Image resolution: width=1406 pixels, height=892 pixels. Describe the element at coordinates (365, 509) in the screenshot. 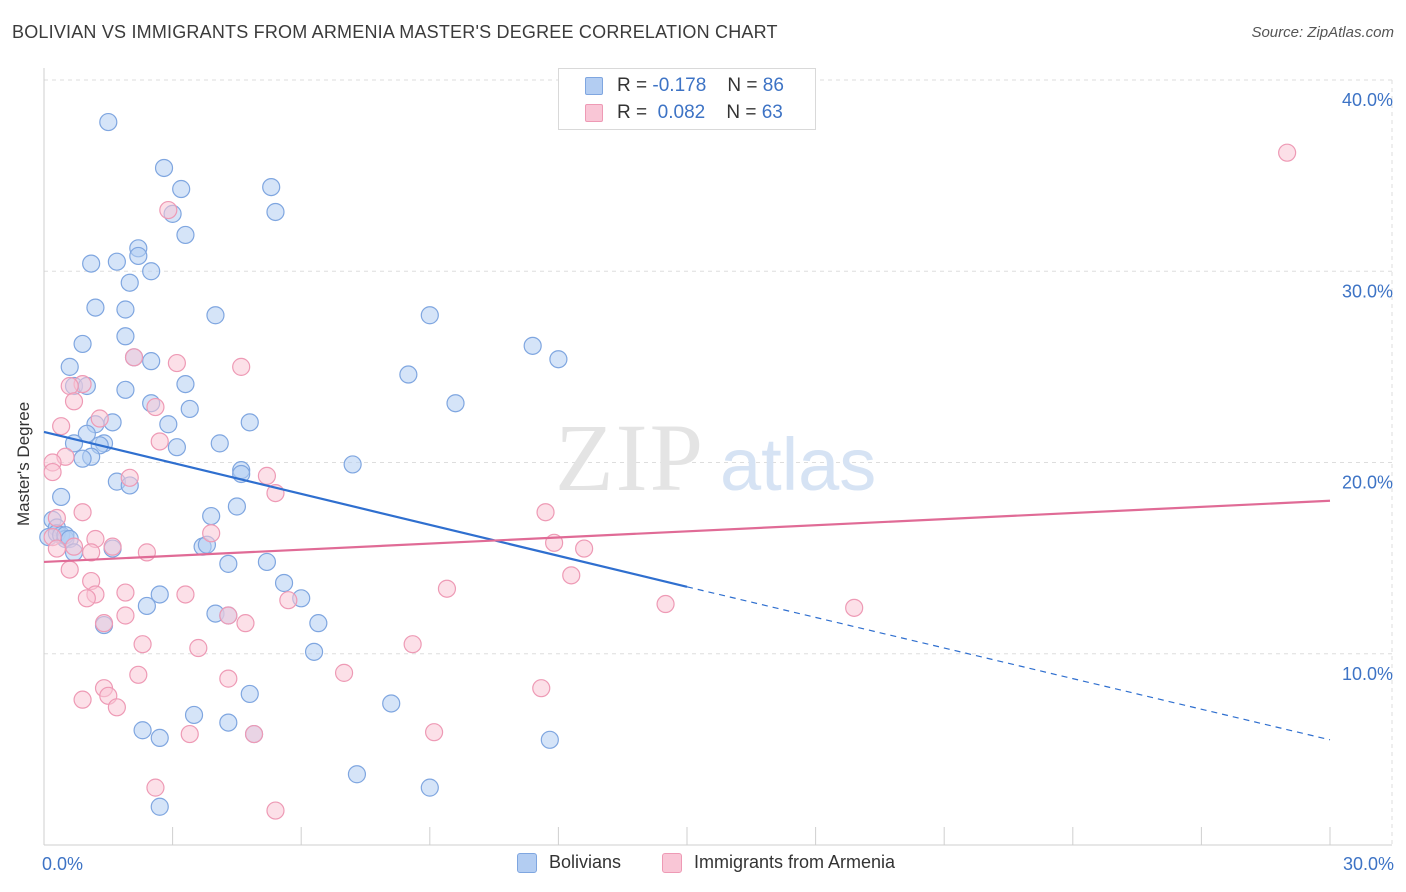

I see `trend-line-bolivians` at that location.